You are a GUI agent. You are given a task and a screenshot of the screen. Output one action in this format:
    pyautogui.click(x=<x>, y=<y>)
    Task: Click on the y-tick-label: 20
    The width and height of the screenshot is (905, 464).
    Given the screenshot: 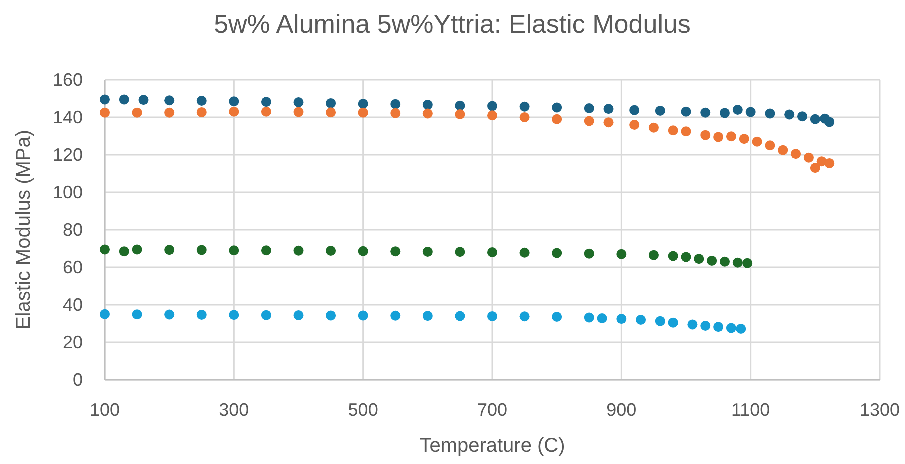 What is the action you would take?
    pyautogui.click(x=72, y=342)
    